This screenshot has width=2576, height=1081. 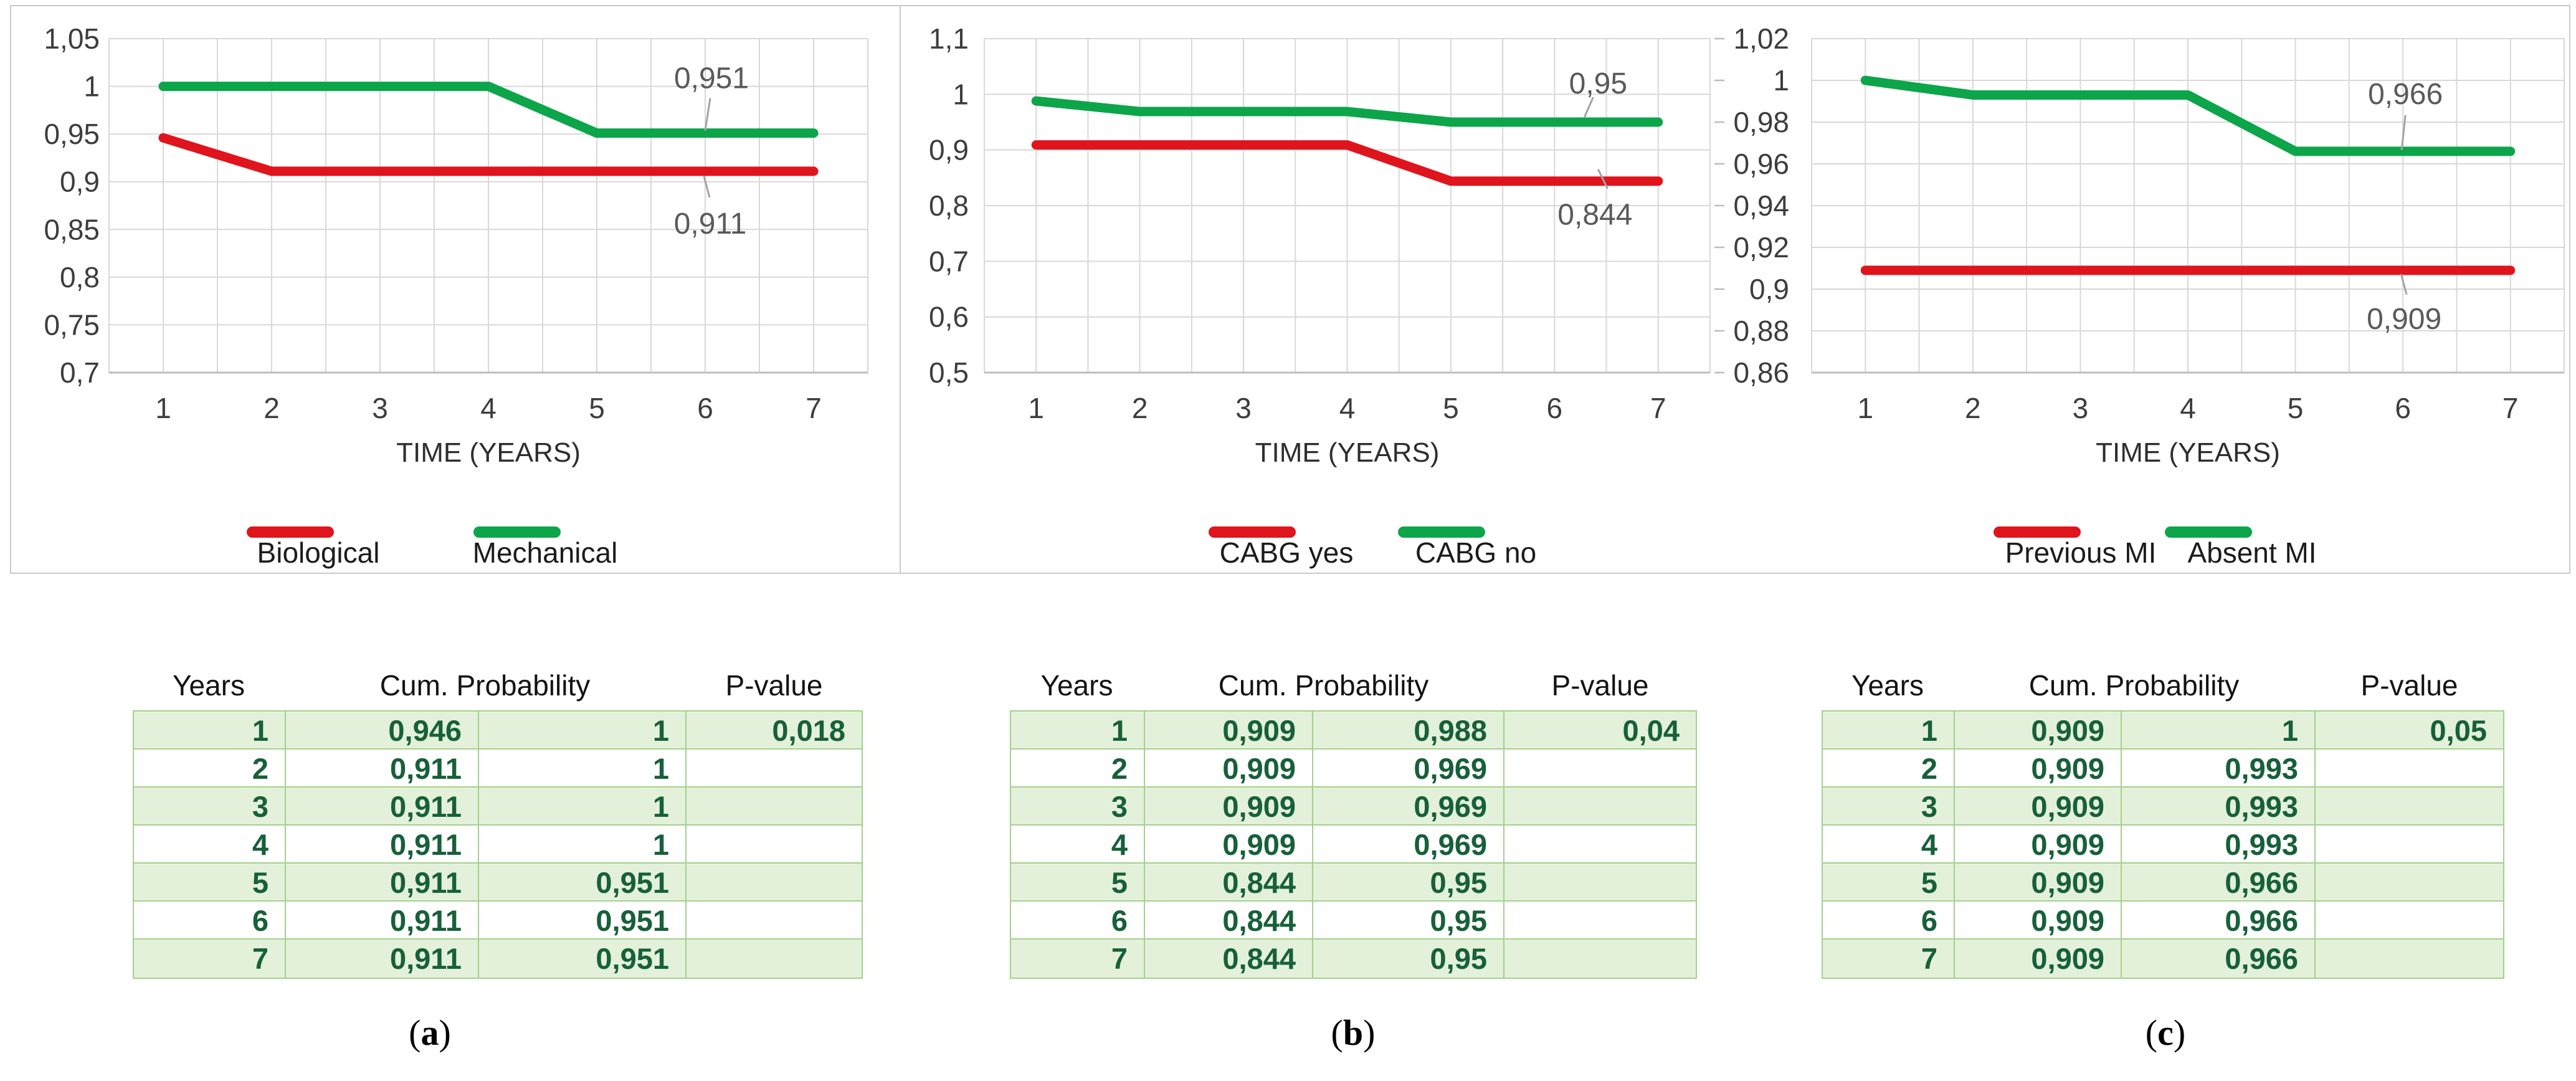 What do you see at coordinates (430, 1033) in the screenshot?
I see `caption-a: (a)` at bounding box center [430, 1033].